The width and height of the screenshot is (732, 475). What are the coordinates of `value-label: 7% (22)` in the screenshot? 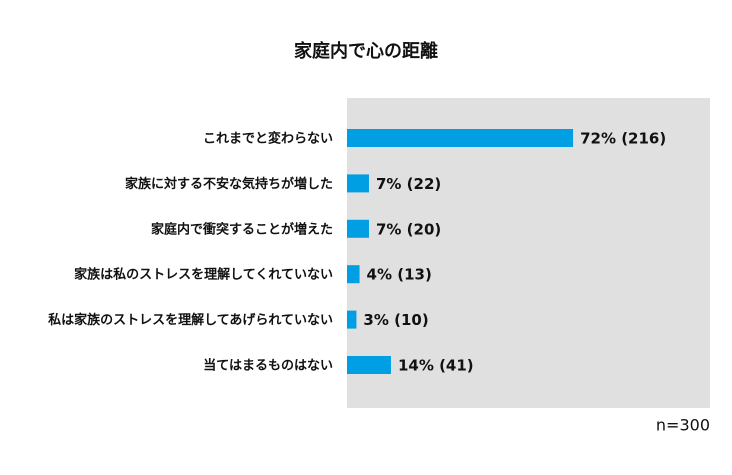 It's located at (408, 184).